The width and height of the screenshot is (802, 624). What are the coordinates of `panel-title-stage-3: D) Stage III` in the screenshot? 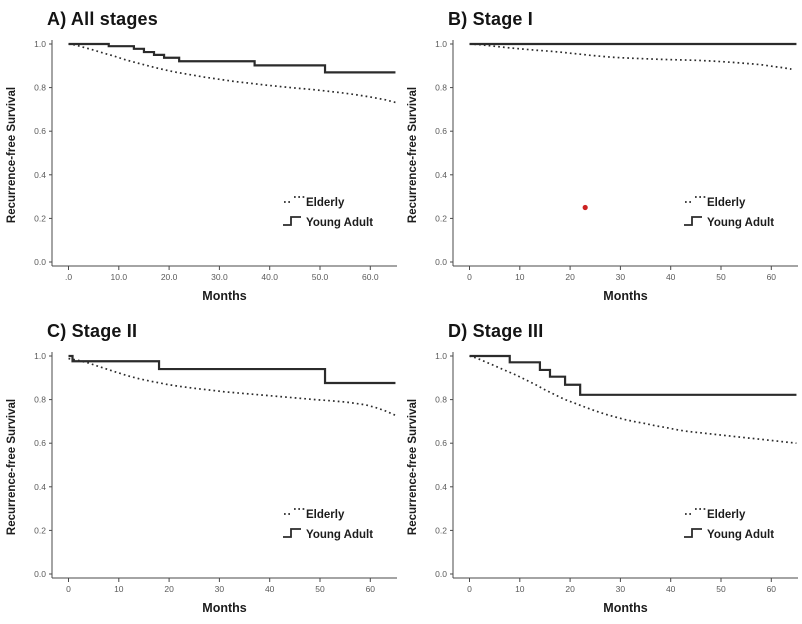 It's located at (496, 331).